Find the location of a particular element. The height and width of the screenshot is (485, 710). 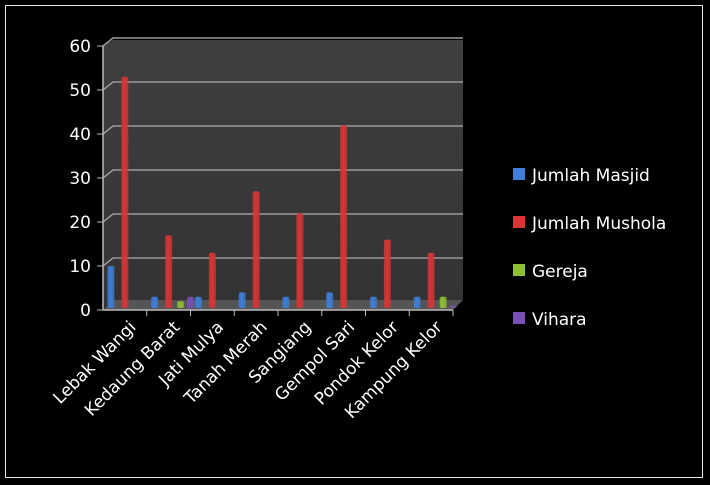

y-tick-label-20: 20 is located at coordinates (80, 223).